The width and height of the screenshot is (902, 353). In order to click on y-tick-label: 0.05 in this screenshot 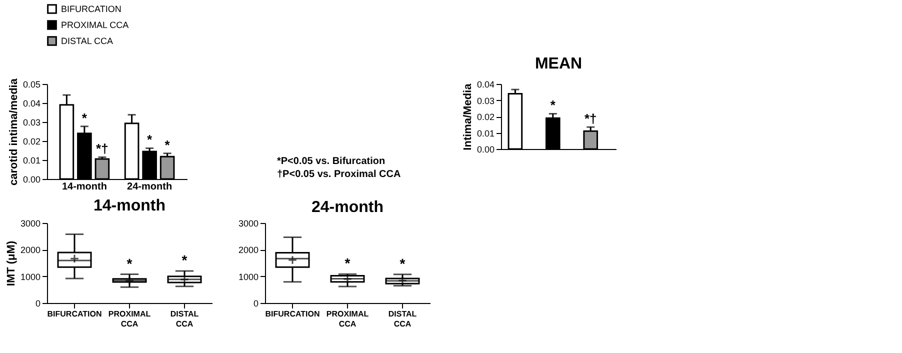, I will do `click(31, 85)`.